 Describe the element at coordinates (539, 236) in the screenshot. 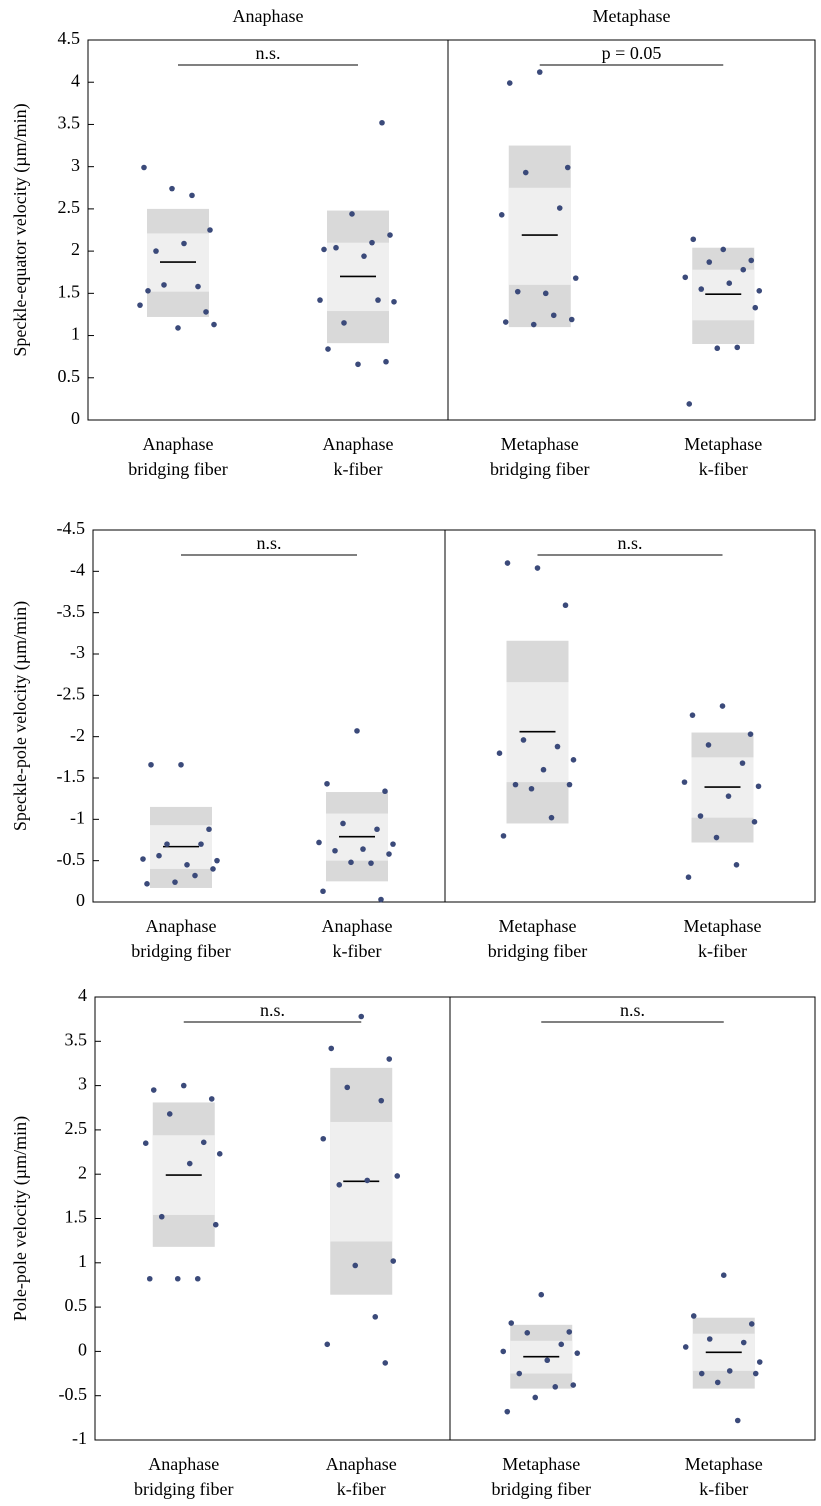

I see `sem-box` at that location.